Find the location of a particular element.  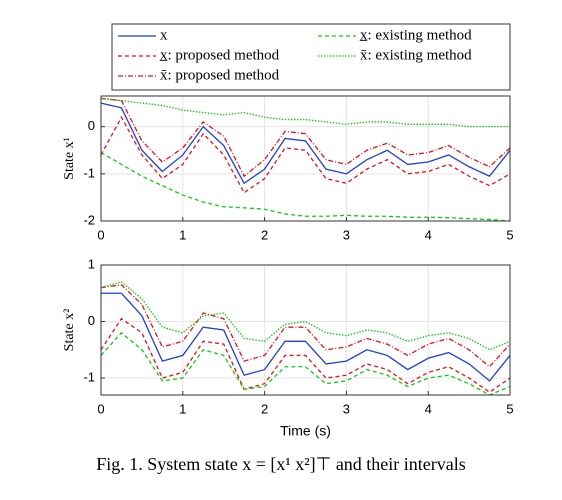

legend-label: x is located at coordinates (164, 35).